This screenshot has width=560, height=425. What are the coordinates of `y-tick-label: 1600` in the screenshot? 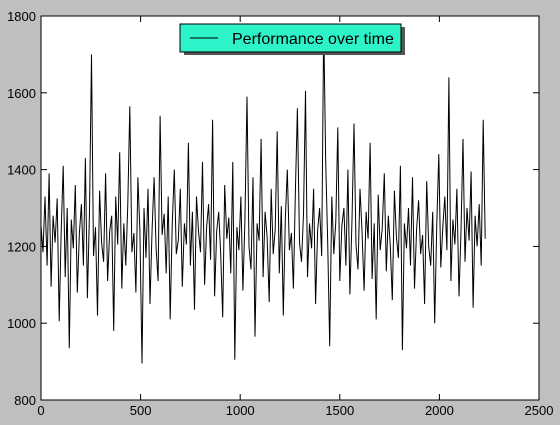 It's located at (21, 93).